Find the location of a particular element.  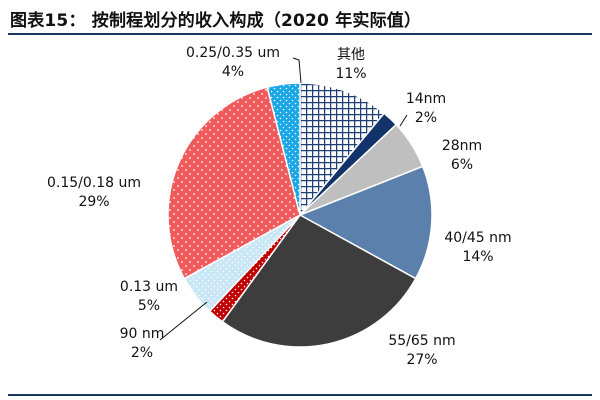

label-pct: 11% is located at coordinates (350, 74).